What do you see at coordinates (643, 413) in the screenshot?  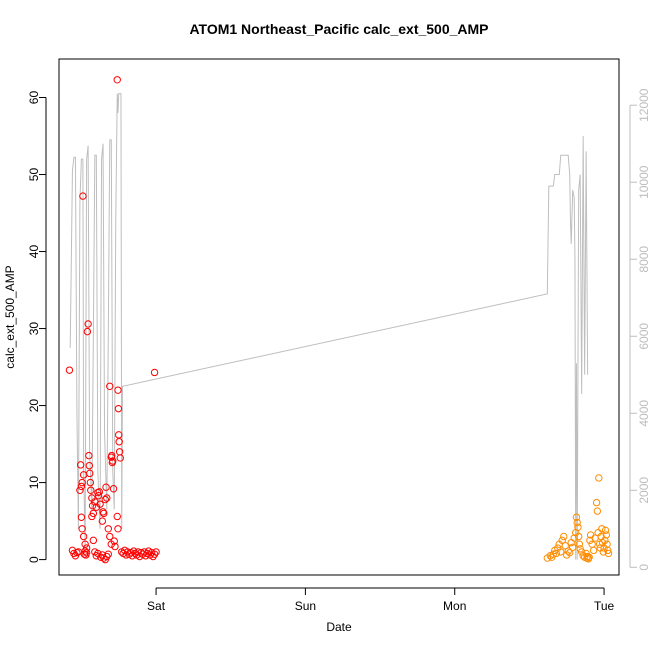 I see `y2-tick-label-2: 4000` at bounding box center [643, 413].